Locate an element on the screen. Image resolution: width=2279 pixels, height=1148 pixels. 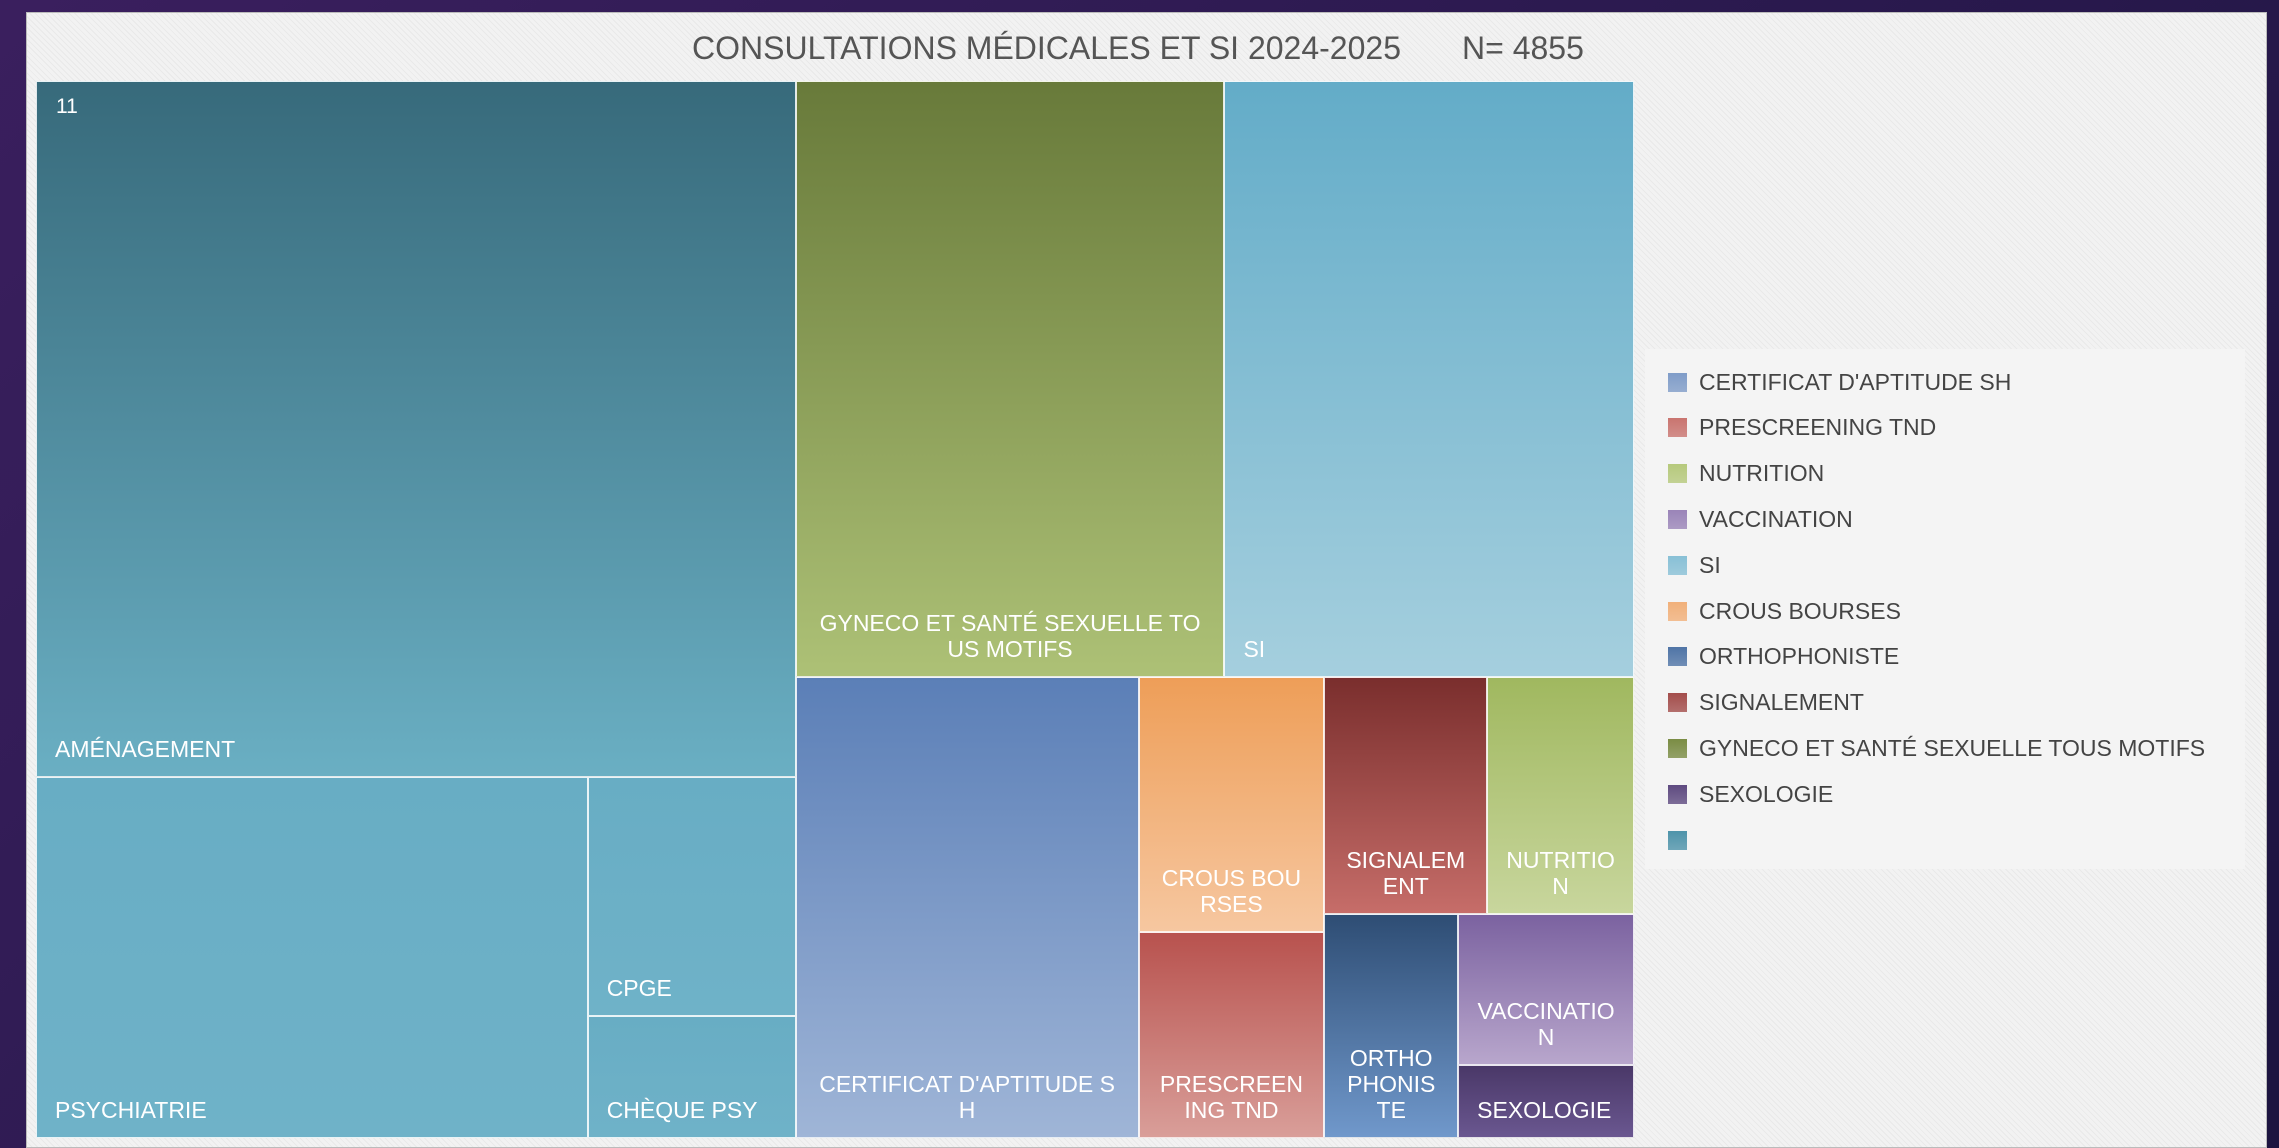
treemap-cell: NUTRITION is located at coordinates (1560, 796).